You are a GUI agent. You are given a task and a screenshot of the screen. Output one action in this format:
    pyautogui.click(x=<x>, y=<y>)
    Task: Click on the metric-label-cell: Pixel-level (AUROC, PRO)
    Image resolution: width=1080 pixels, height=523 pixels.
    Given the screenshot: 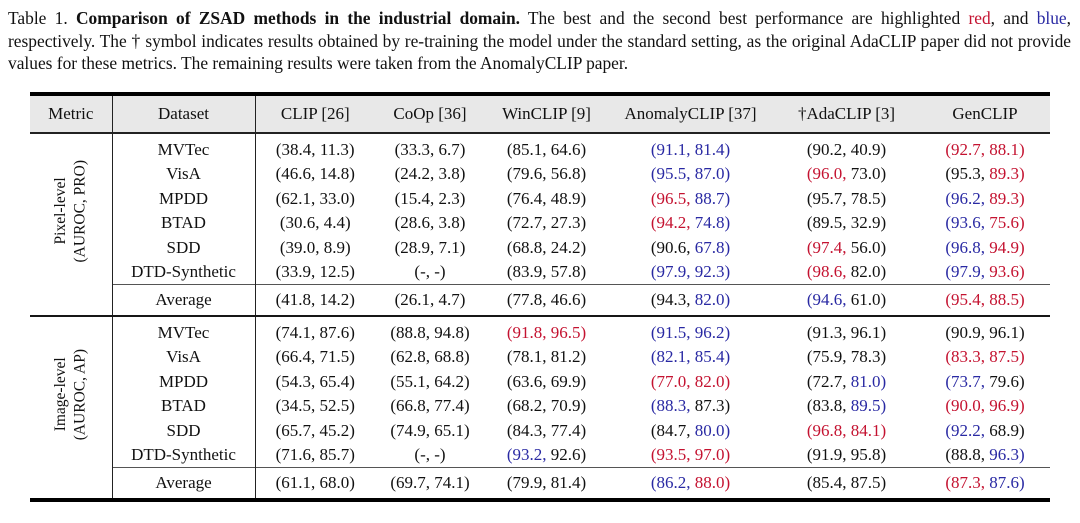 What is the action you would take?
    pyautogui.click(x=71, y=224)
    